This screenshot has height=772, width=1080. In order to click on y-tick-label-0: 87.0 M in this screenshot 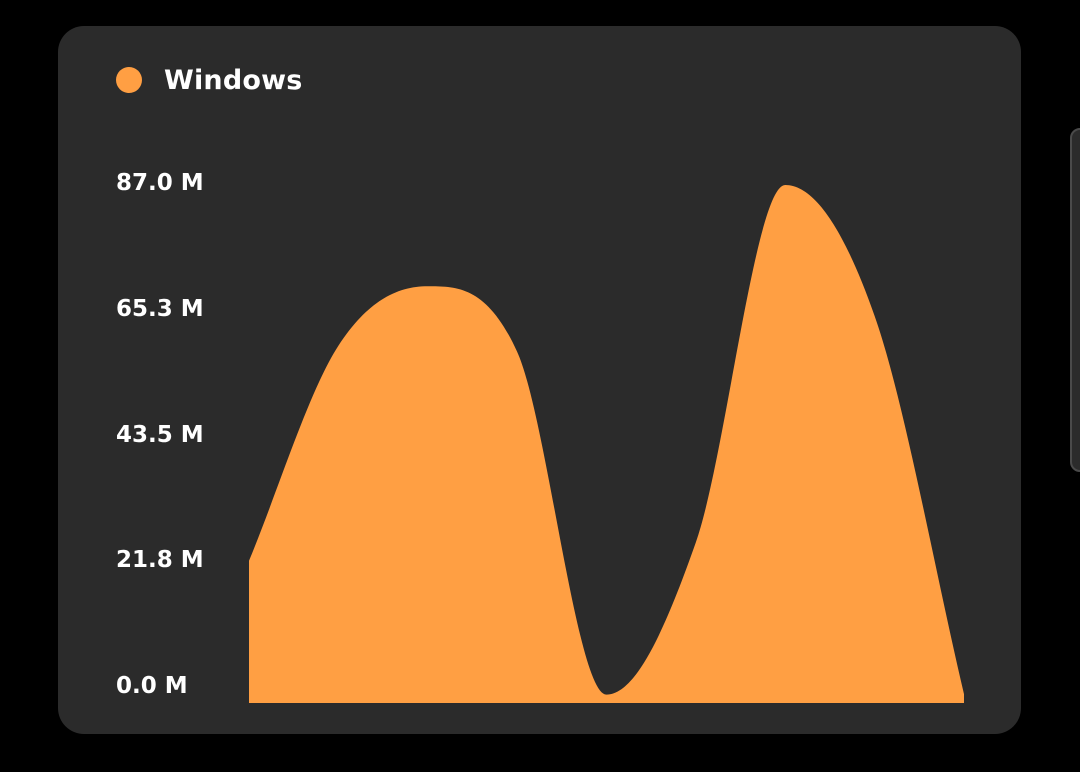, I will do `click(160, 183)`.